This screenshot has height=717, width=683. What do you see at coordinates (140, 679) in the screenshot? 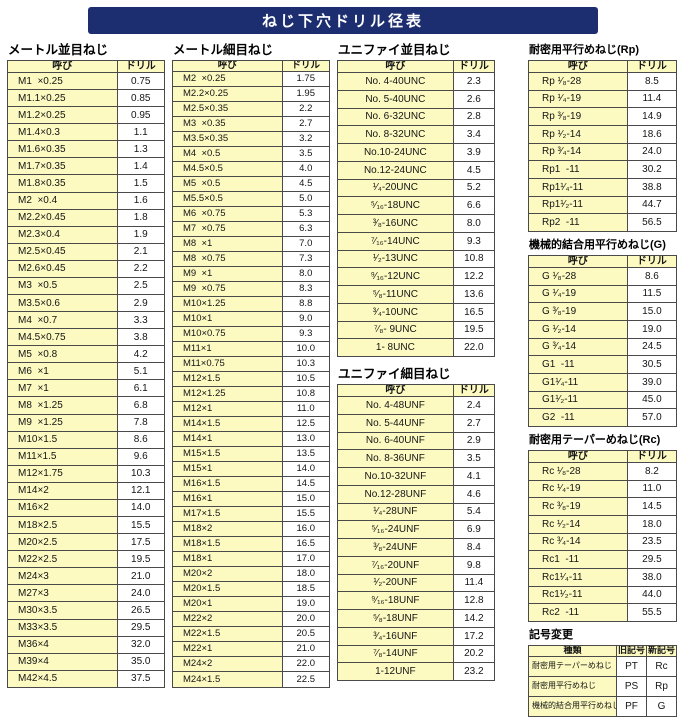
I see `drill-value-cell: 37.5` at bounding box center [140, 679].